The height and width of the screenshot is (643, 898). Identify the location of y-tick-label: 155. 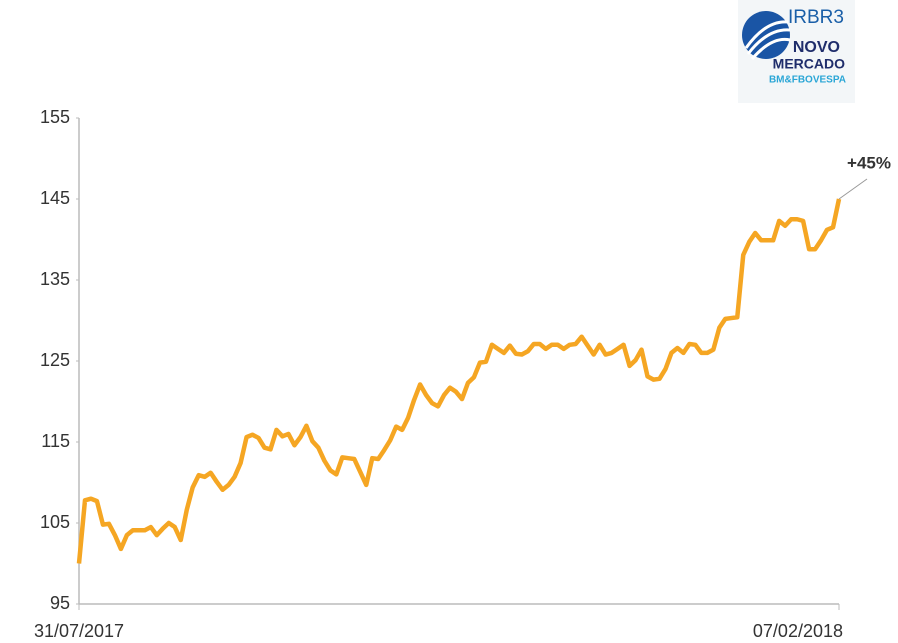
(55, 117).